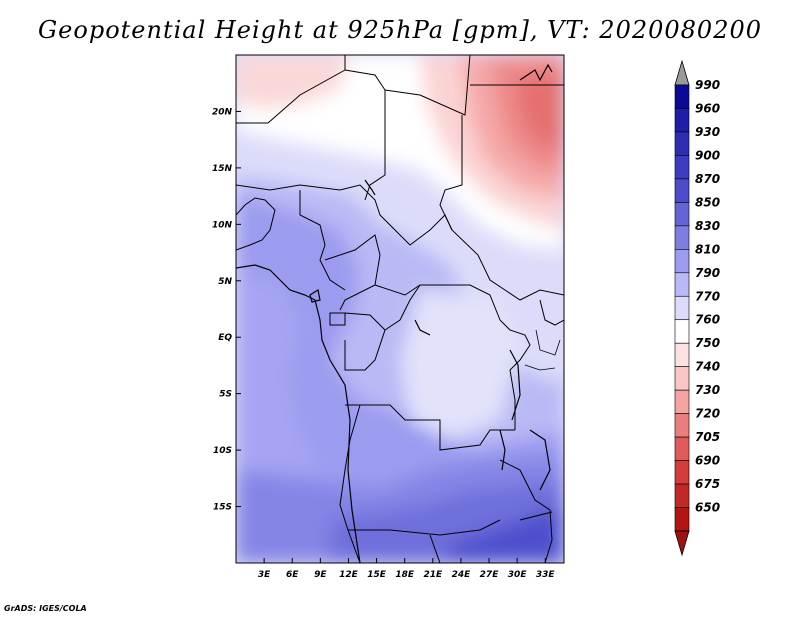 Image resolution: width=800 pixels, height=618 pixels. What do you see at coordinates (707, 367) in the screenshot?
I see `colorbar-label: 740` at bounding box center [707, 367].